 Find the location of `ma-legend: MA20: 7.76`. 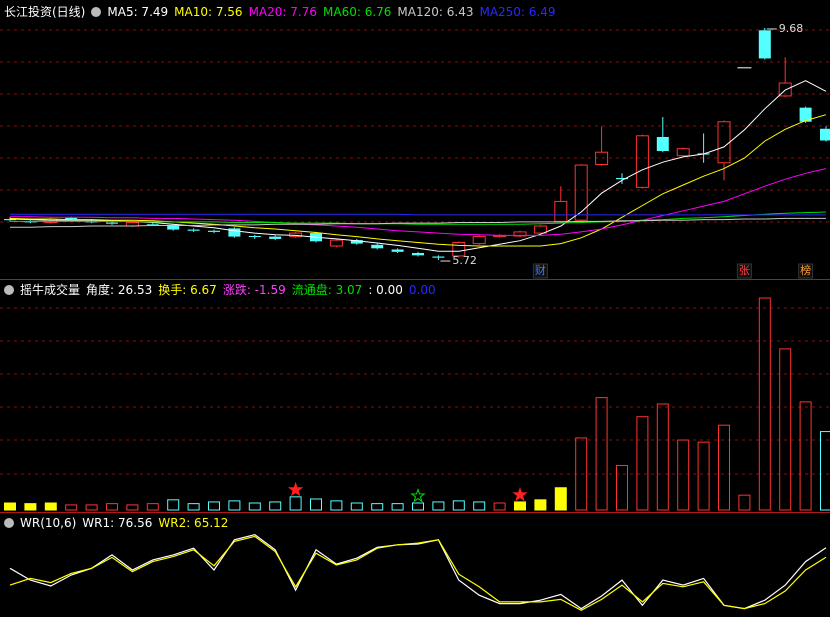

ma-legend: MA20: 7.76 is located at coordinates (282, 12).